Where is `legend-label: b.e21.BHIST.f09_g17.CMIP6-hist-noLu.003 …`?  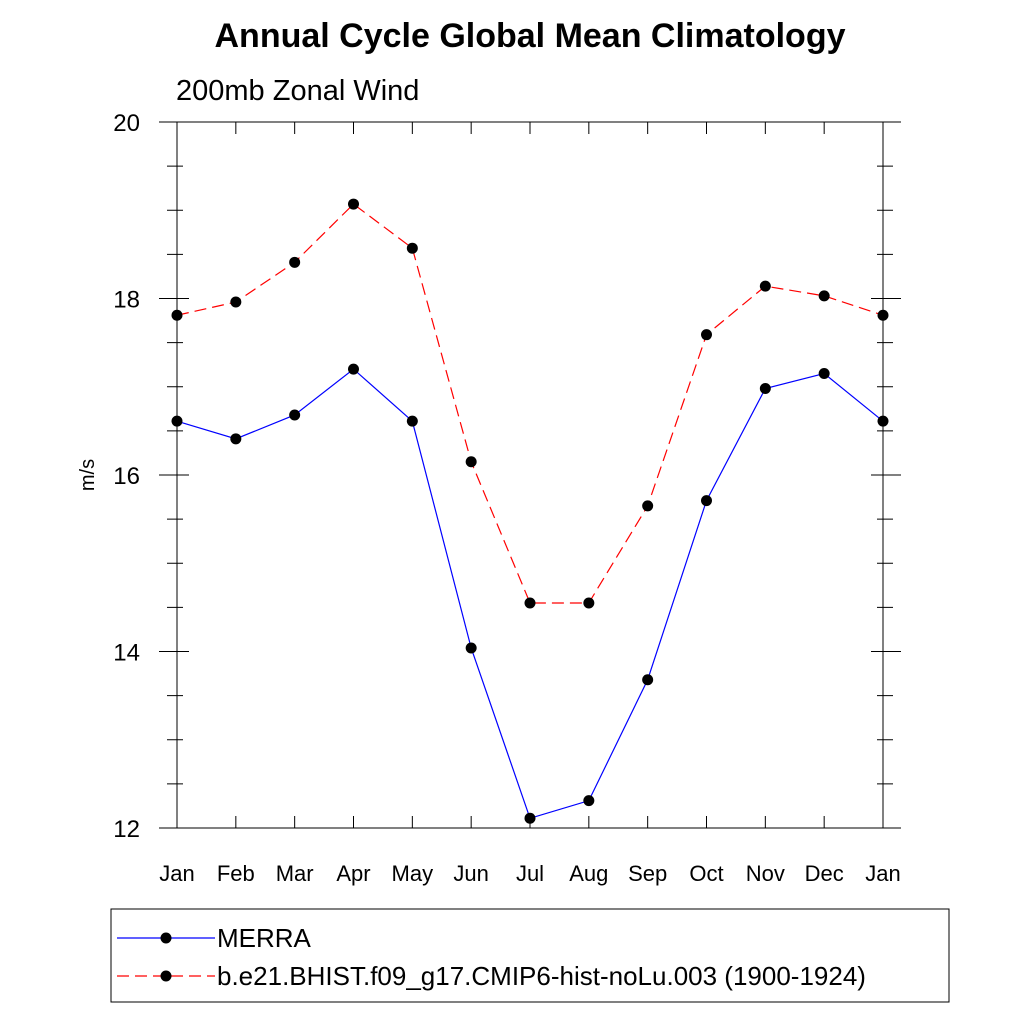
legend-label: b.e21.BHIST.f09_g17.CMIP6-hist-noLu.003 … is located at coordinates (541, 976).